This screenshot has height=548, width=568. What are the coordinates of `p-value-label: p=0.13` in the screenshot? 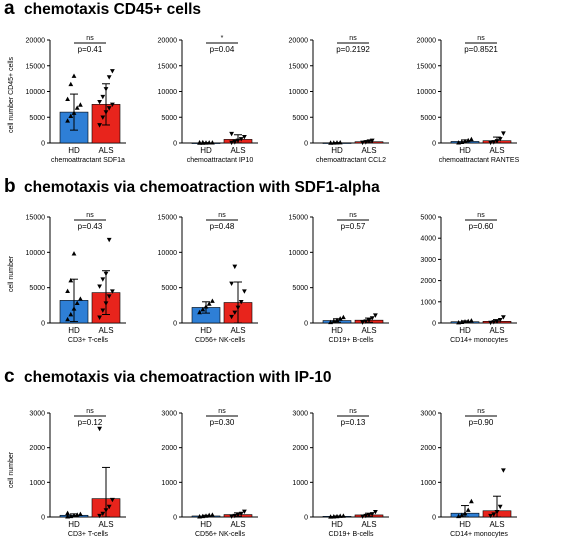 It's located at (353, 422).